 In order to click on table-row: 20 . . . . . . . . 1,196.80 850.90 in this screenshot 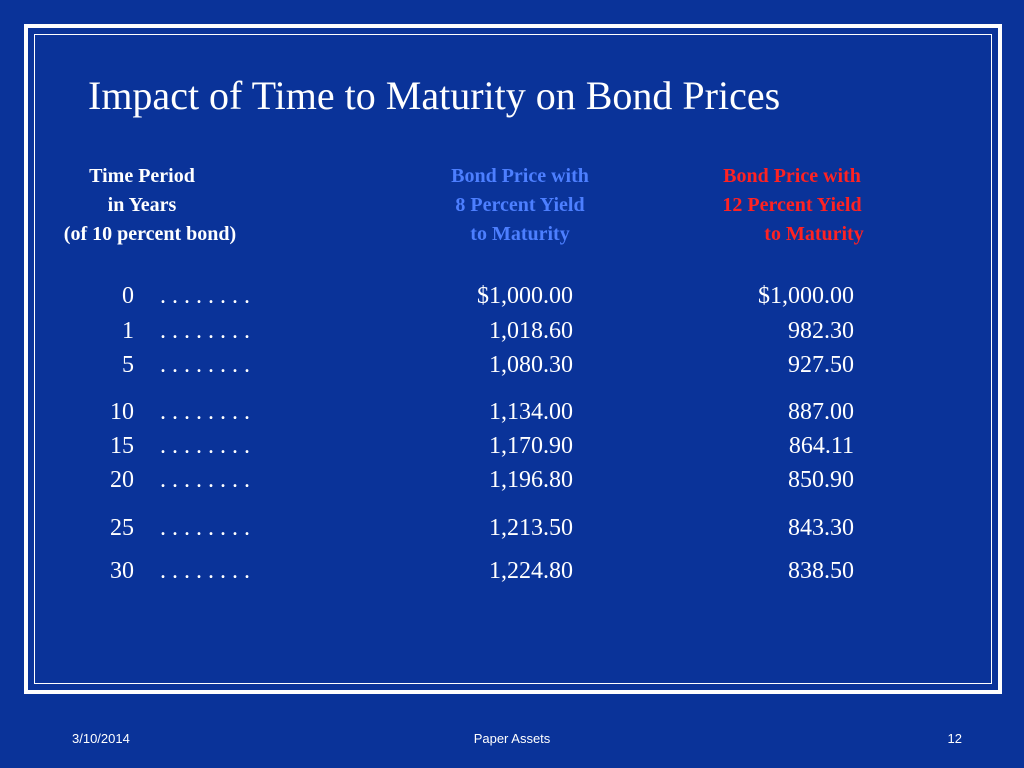, I will do `click(512, 482)`.